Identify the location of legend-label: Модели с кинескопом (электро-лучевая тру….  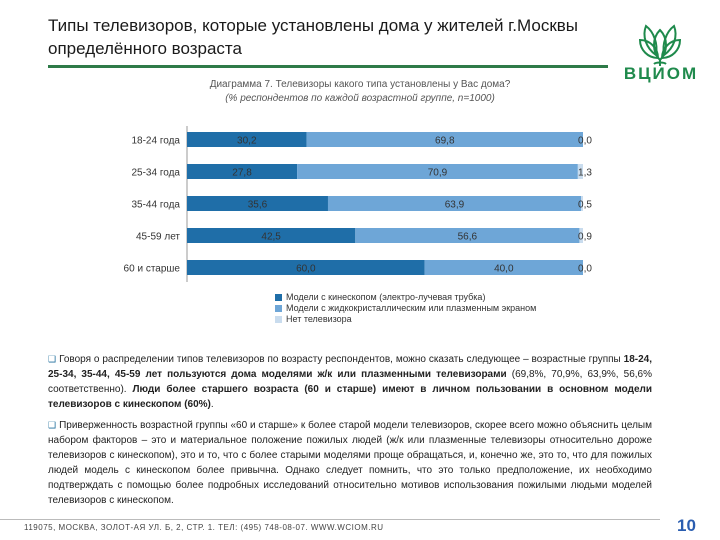
(386, 297).